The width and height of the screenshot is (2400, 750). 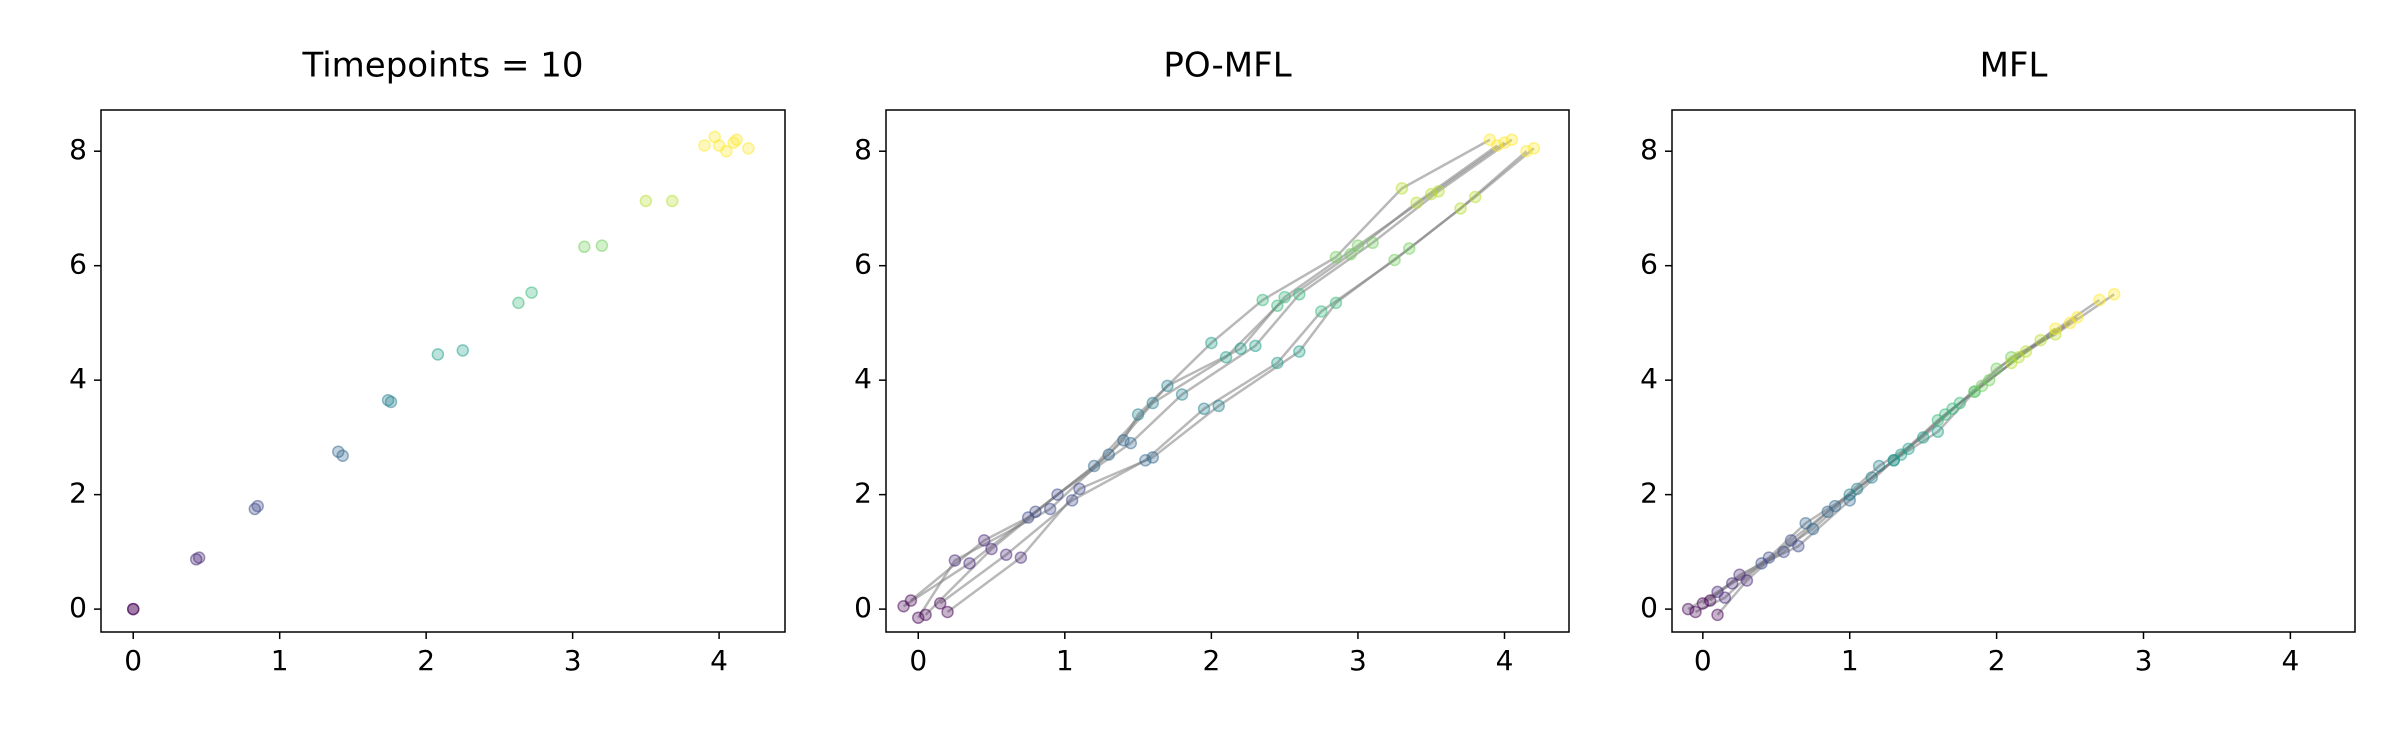 What do you see at coordinates (2014, 66) in the screenshot?
I see `panel-title: MFL` at bounding box center [2014, 66].